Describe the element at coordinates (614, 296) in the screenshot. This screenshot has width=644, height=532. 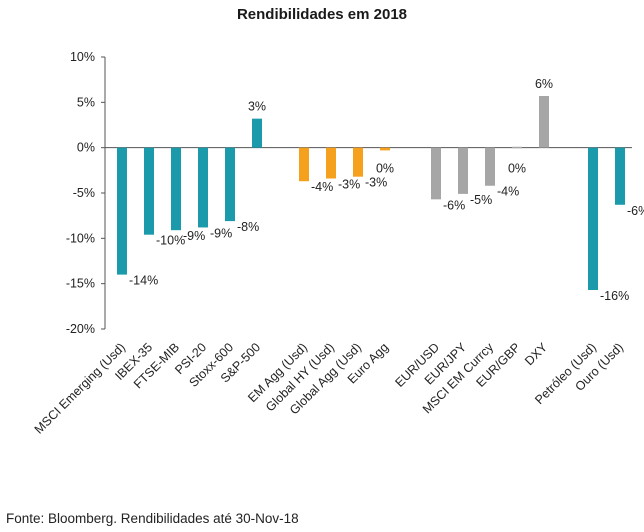
I see `data-label: -16%` at that location.